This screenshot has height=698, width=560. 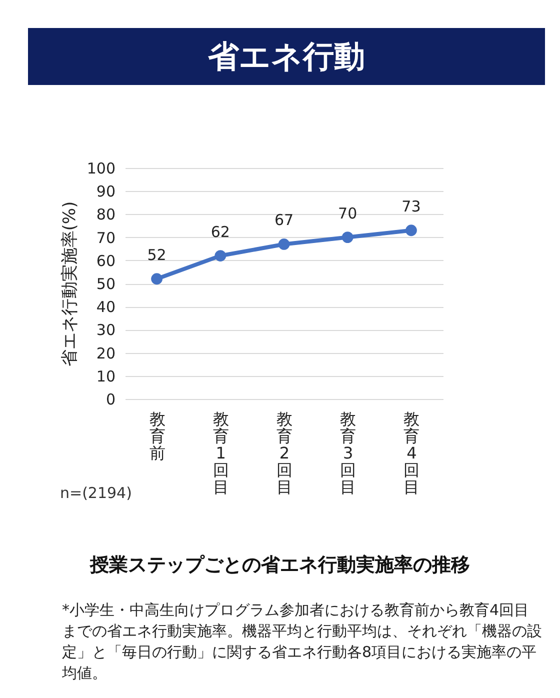 What do you see at coordinates (106, 284) in the screenshot?
I see `y-tick-label: 50` at bounding box center [106, 284].